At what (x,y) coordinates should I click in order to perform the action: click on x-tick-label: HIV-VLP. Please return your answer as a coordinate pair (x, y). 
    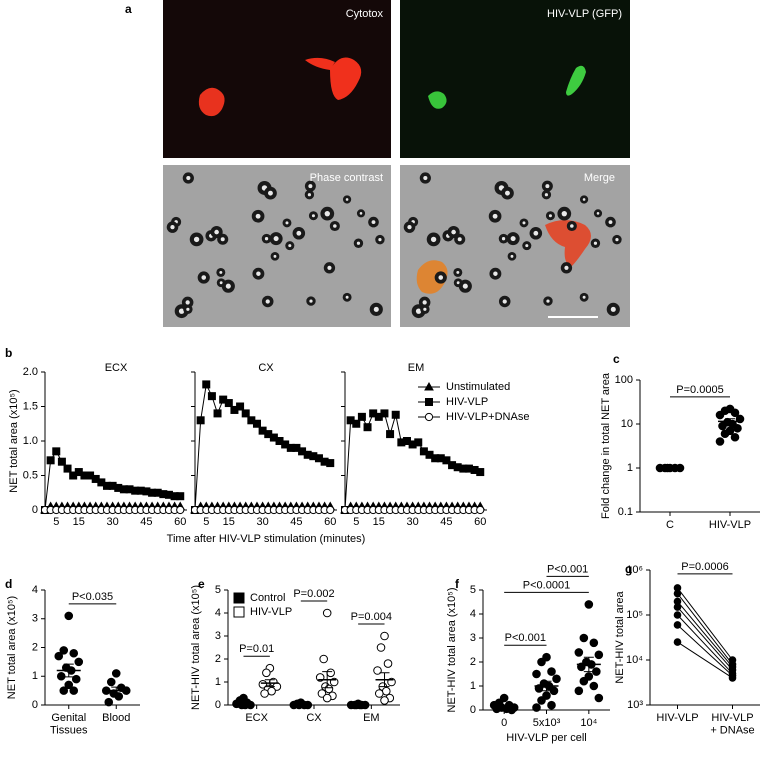
    Looking at the image, I should click on (677, 718).